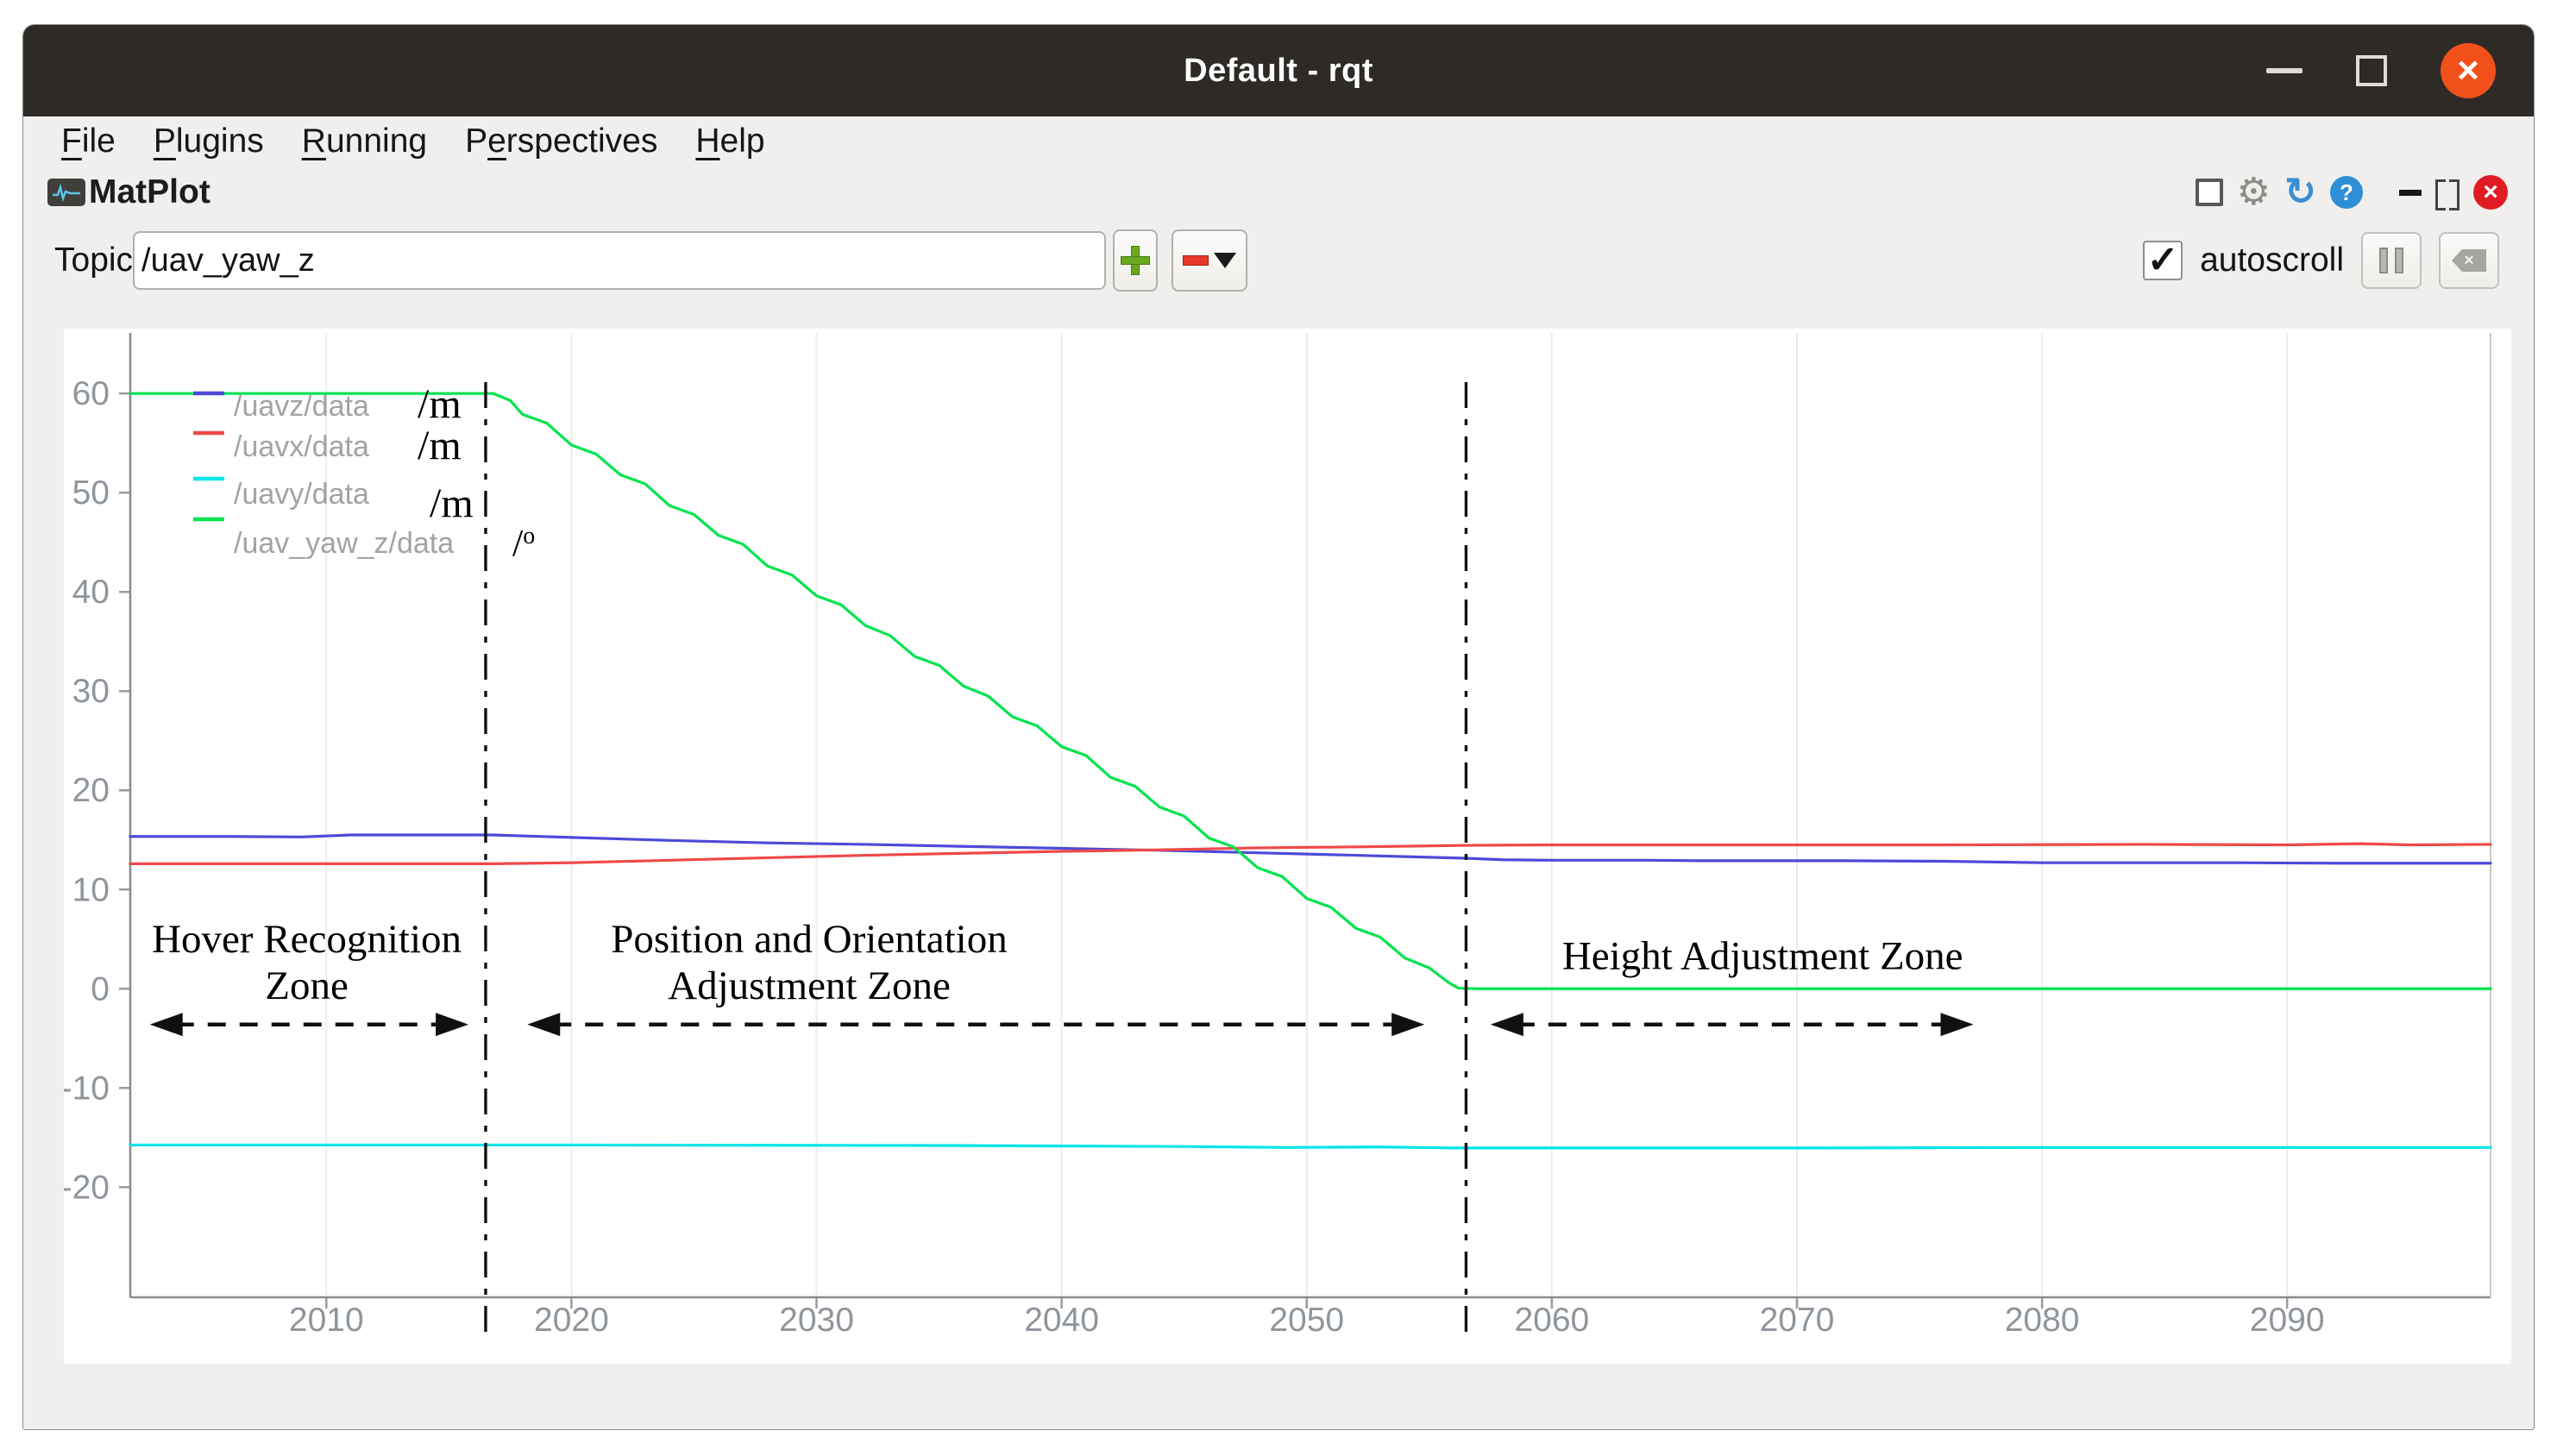 The image size is (2557, 1456). I want to click on check-icon: ✓, so click(2162, 260).